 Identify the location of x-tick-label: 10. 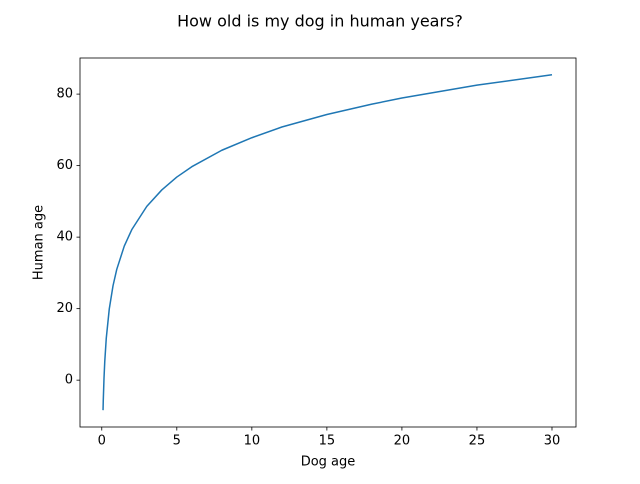
(252, 441).